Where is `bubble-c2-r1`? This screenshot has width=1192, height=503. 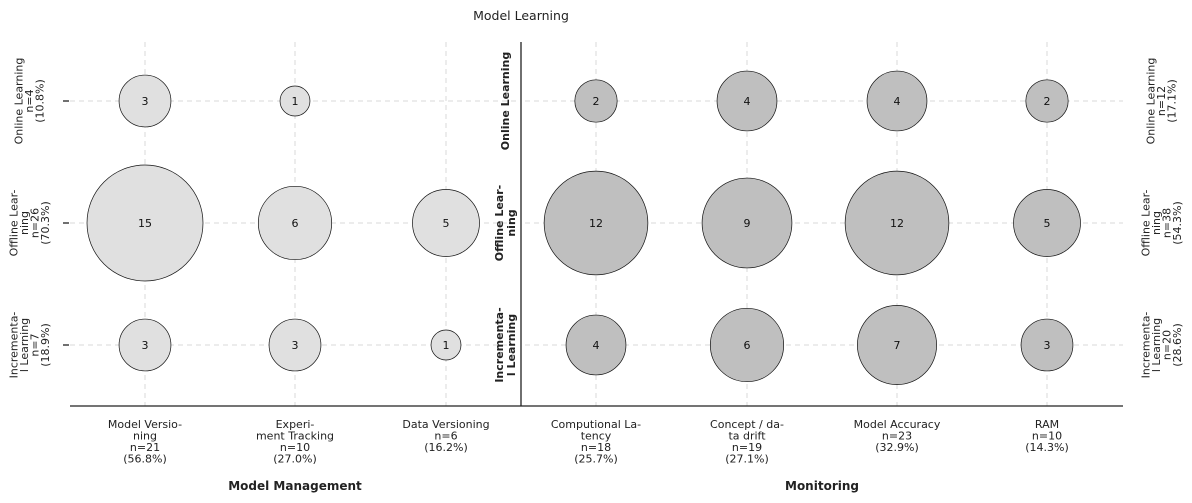
bubble-c2-r1 is located at coordinates (446, 223).